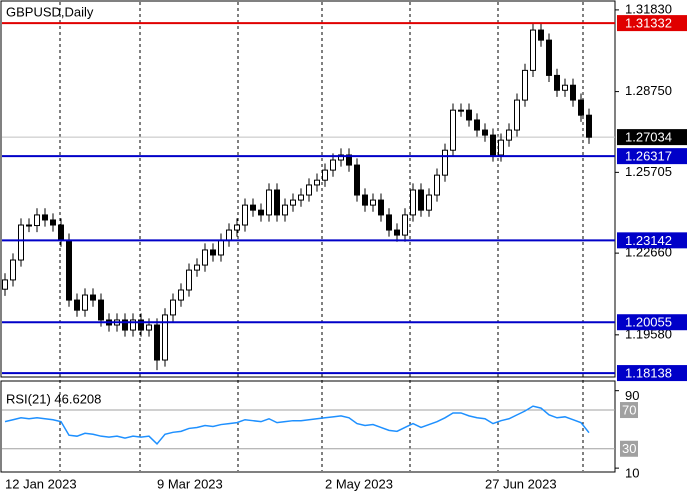  Describe the element at coordinates (359, 483) in the screenshot. I see `x-tick-label: 2 May 2023` at that location.